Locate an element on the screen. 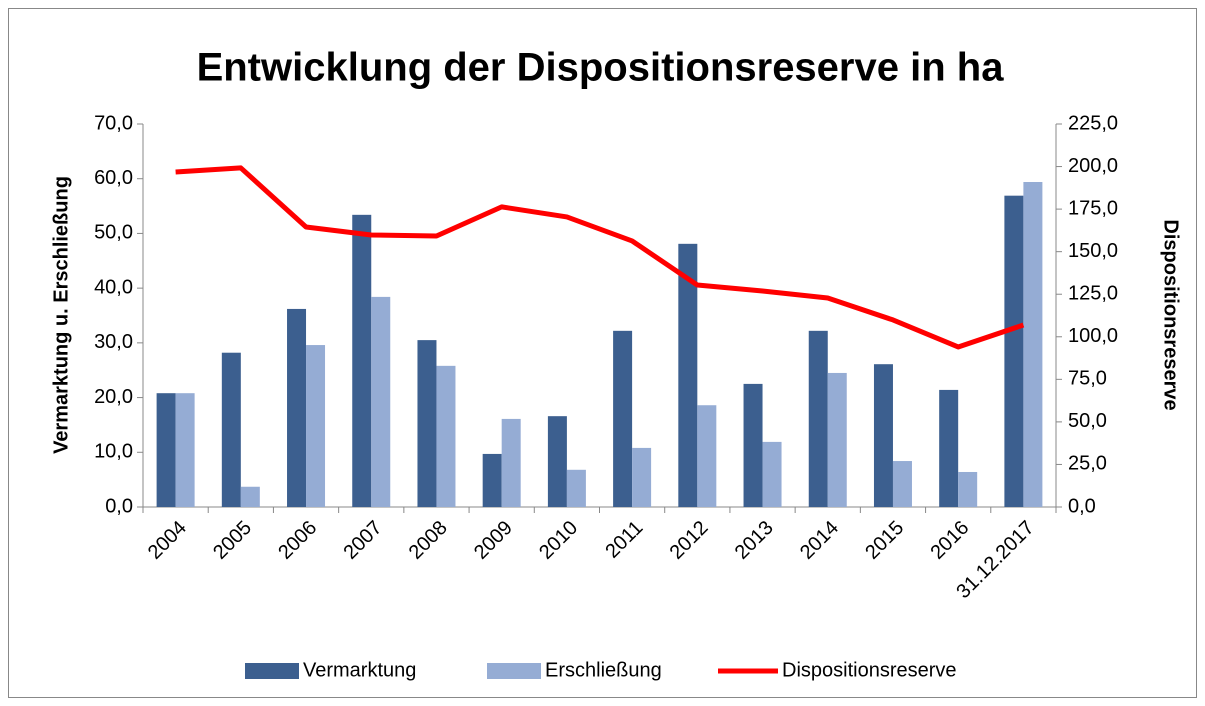  y-tick-label: 30,0 is located at coordinates (113, 342).